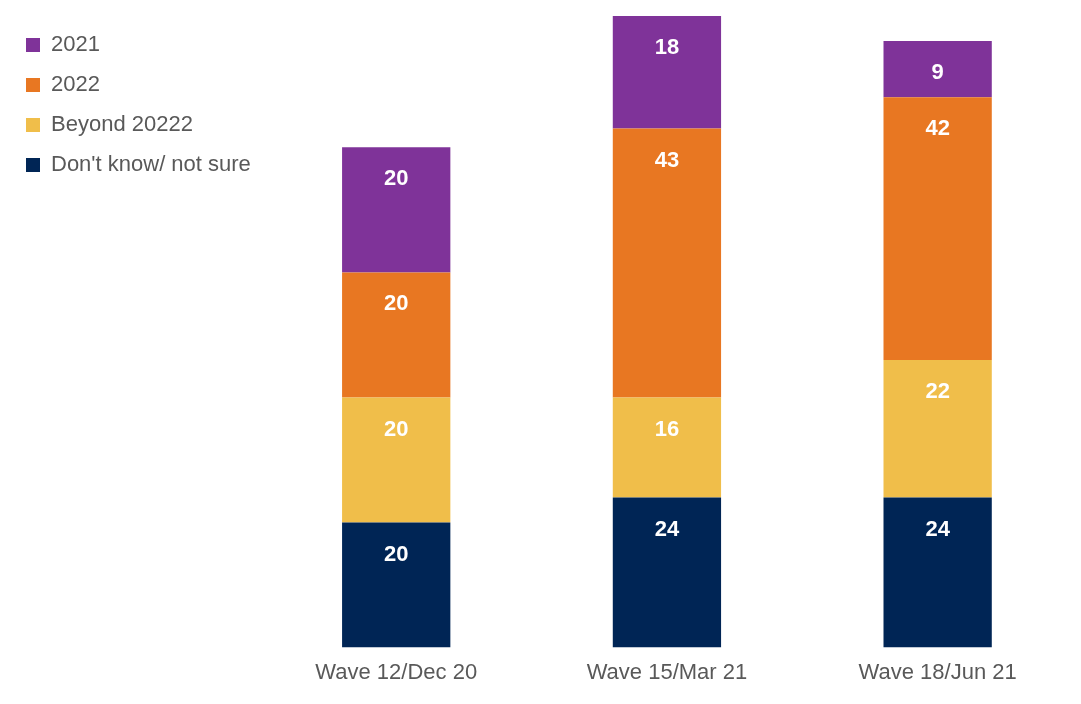 This screenshot has width=1081, height=704. Describe the element at coordinates (151, 164) in the screenshot. I see `legend-label: Don't know/ not sure` at that location.